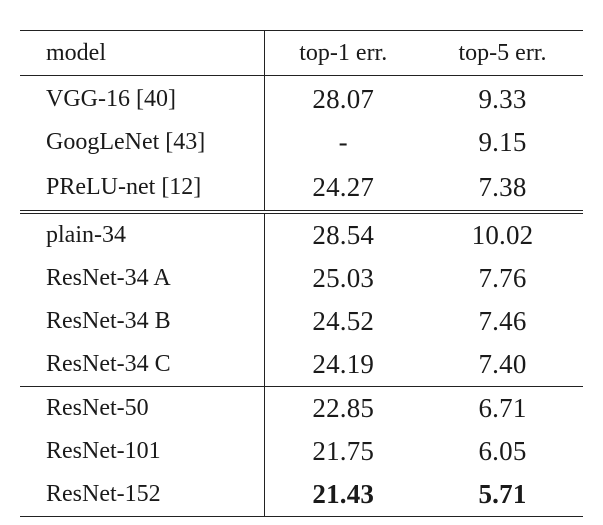 This screenshot has height=525, width=603. I want to click on table-row: PReLU-net [12] 24.27 7.38, so click(301, 189).